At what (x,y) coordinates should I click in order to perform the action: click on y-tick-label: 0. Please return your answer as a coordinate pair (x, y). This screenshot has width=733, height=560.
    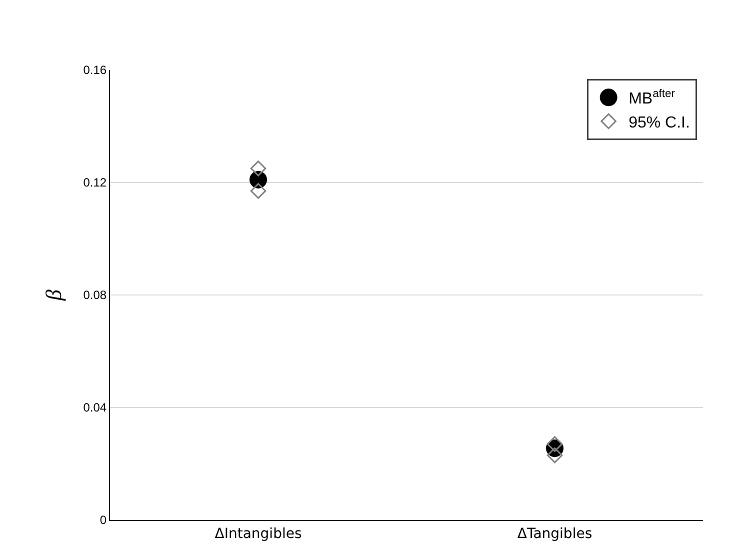
    Looking at the image, I should click on (103, 520).